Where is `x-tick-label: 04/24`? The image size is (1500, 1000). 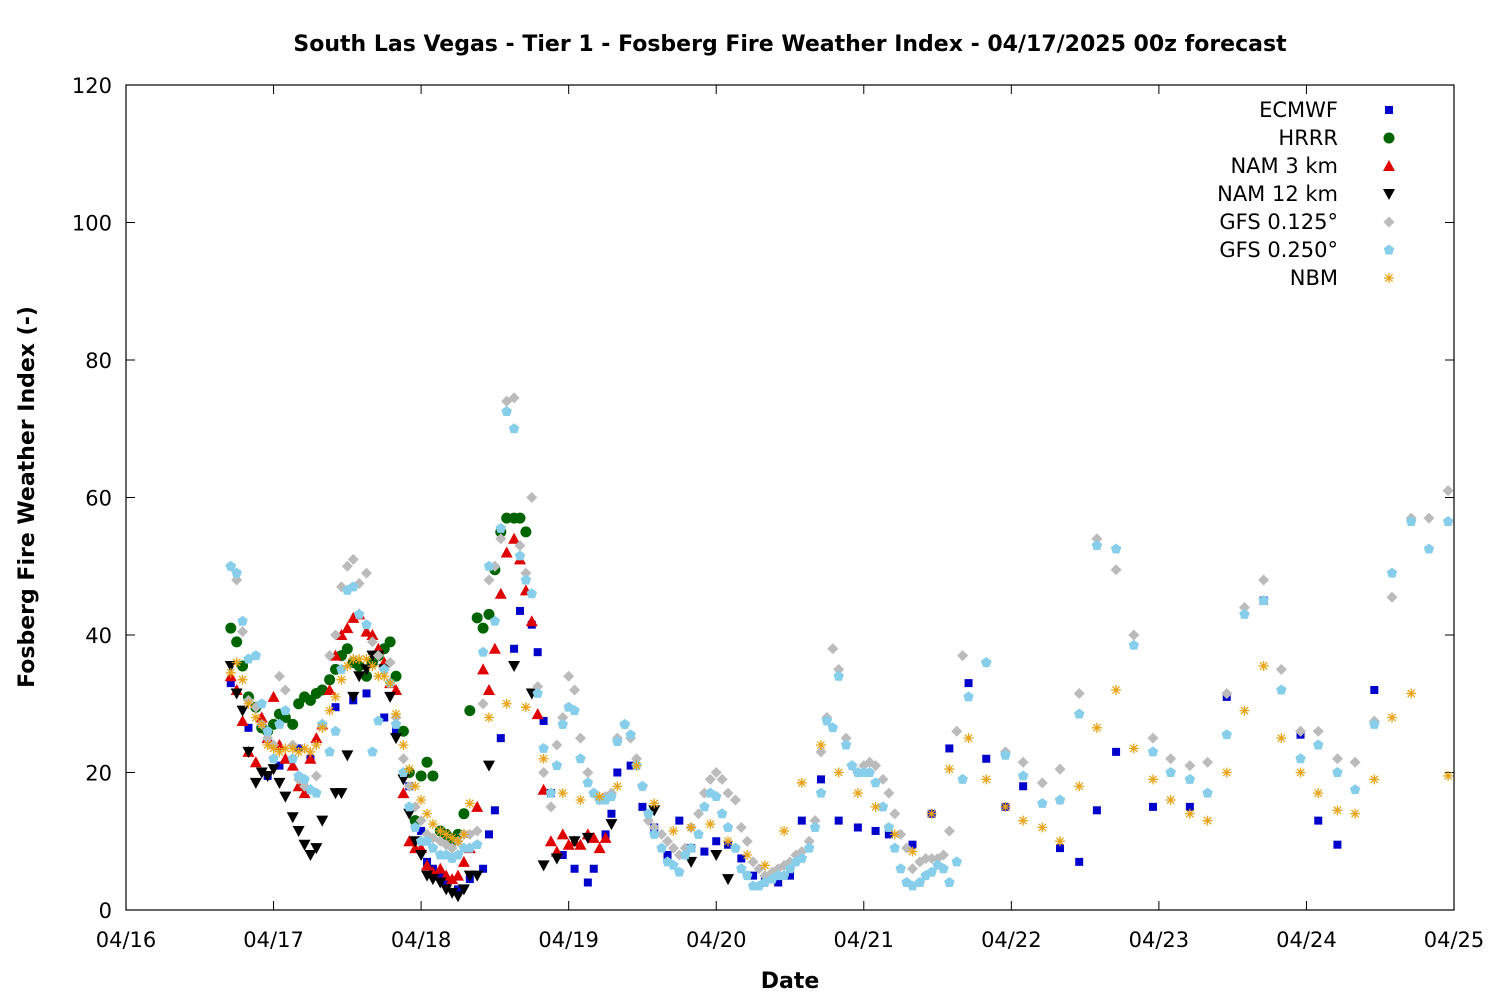
x-tick-label: 04/24 is located at coordinates (1306, 940).